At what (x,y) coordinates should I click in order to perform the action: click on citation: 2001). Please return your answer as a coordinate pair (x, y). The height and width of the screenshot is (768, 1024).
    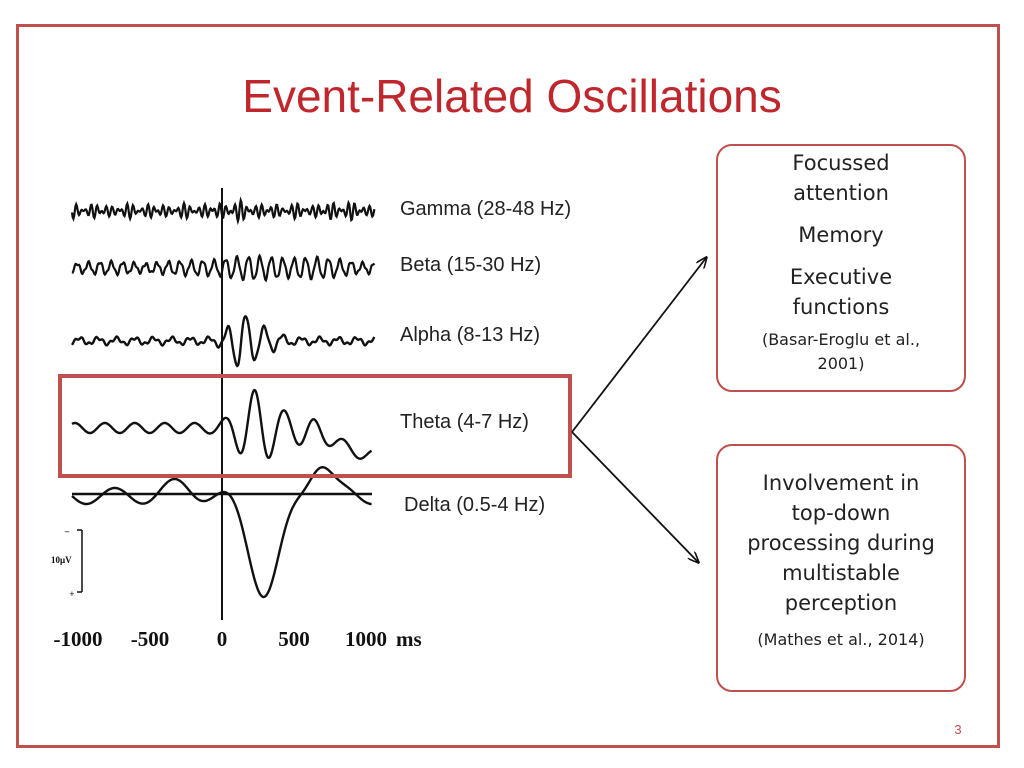
    Looking at the image, I should click on (841, 363).